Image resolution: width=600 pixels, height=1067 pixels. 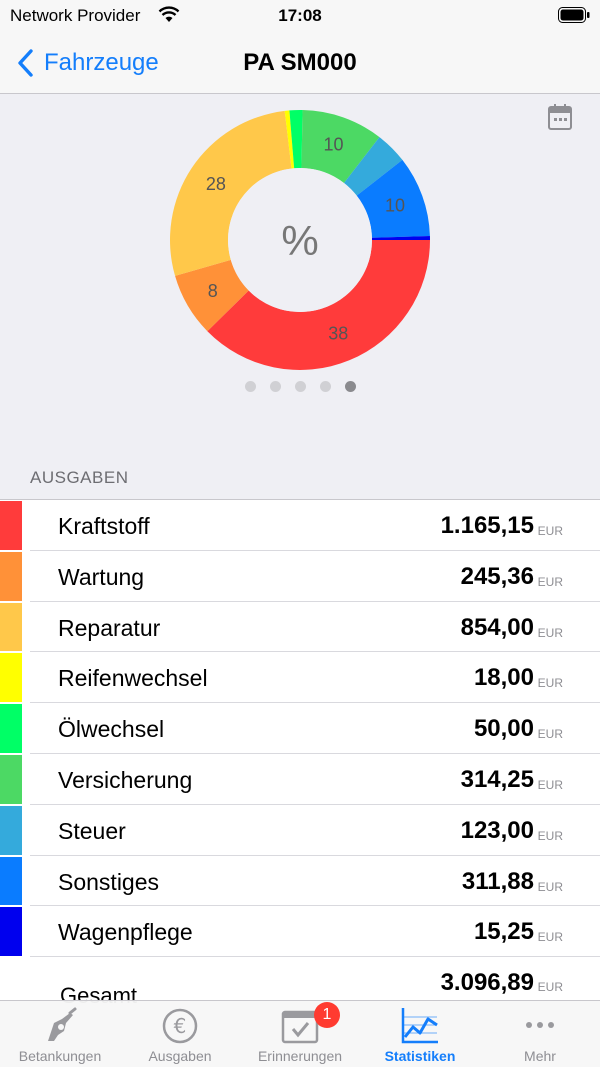 I want to click on status-bar: Network Provider 17:08, so click(x=300, y=17).